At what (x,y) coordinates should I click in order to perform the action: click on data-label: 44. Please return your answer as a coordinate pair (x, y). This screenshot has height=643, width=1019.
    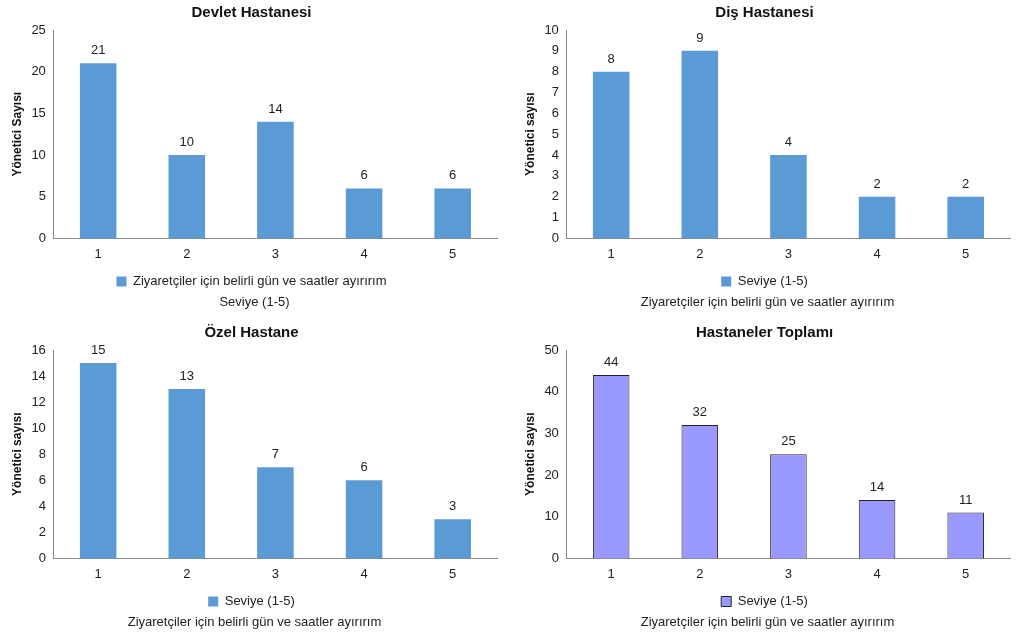
    Looking at the image, I should click on (611, 362).